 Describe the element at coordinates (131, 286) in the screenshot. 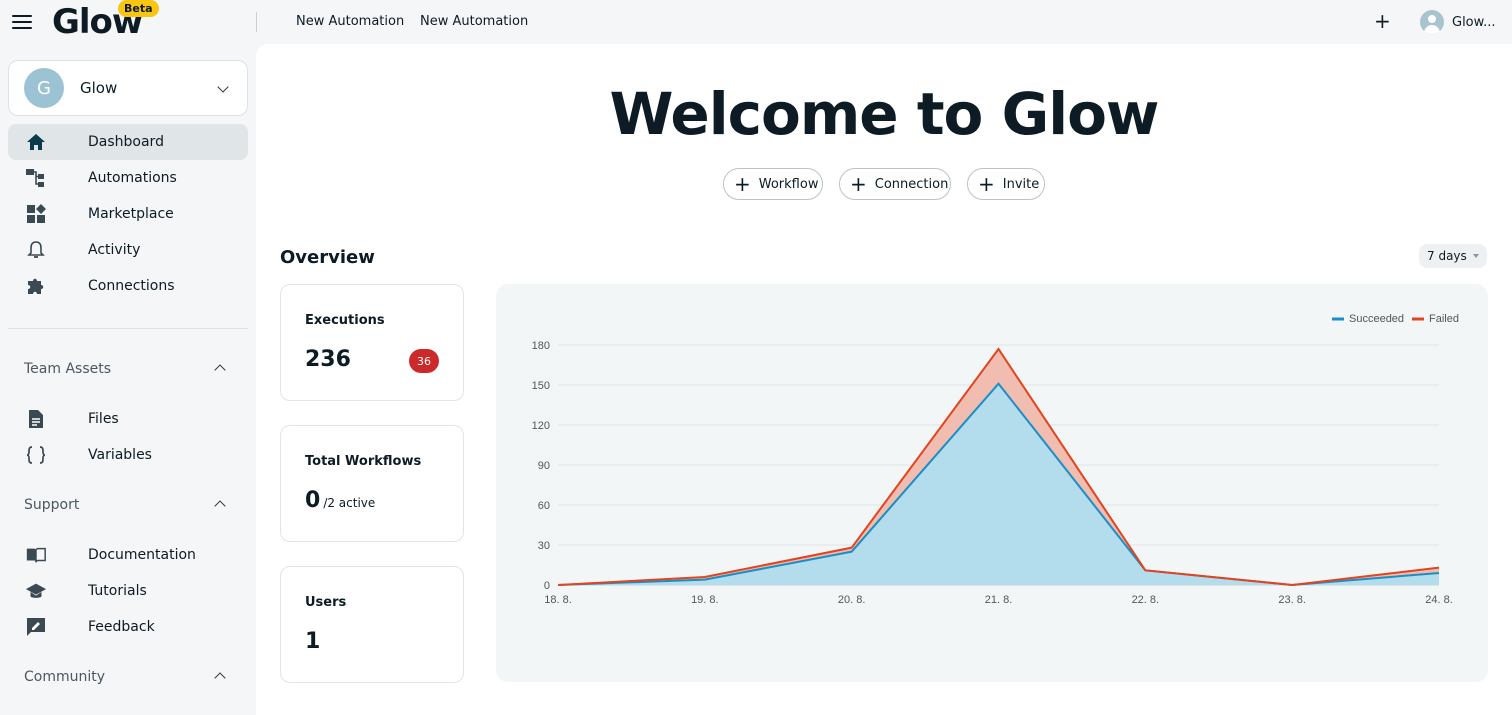

I see `sidebar-item-label: Connections` at that location.